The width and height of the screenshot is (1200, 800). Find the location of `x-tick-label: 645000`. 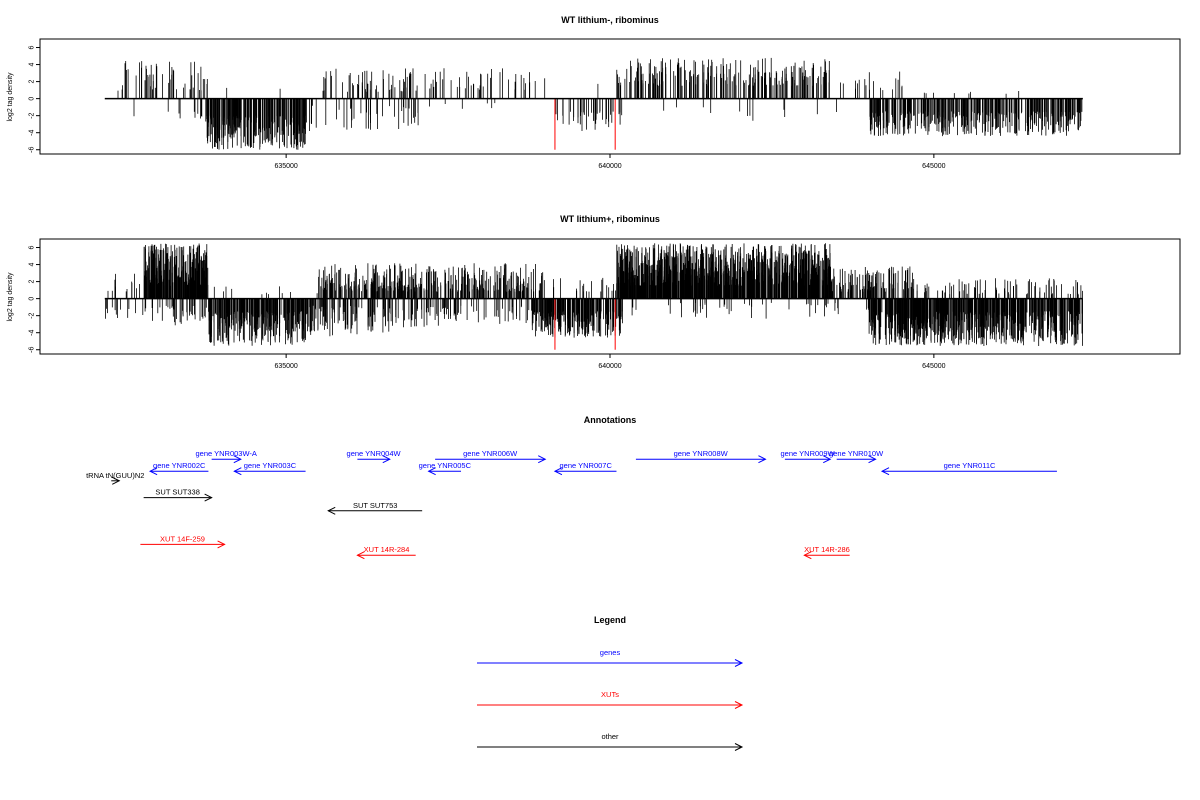

x-tick-label: 645000 is located at coordinates (933, 166).